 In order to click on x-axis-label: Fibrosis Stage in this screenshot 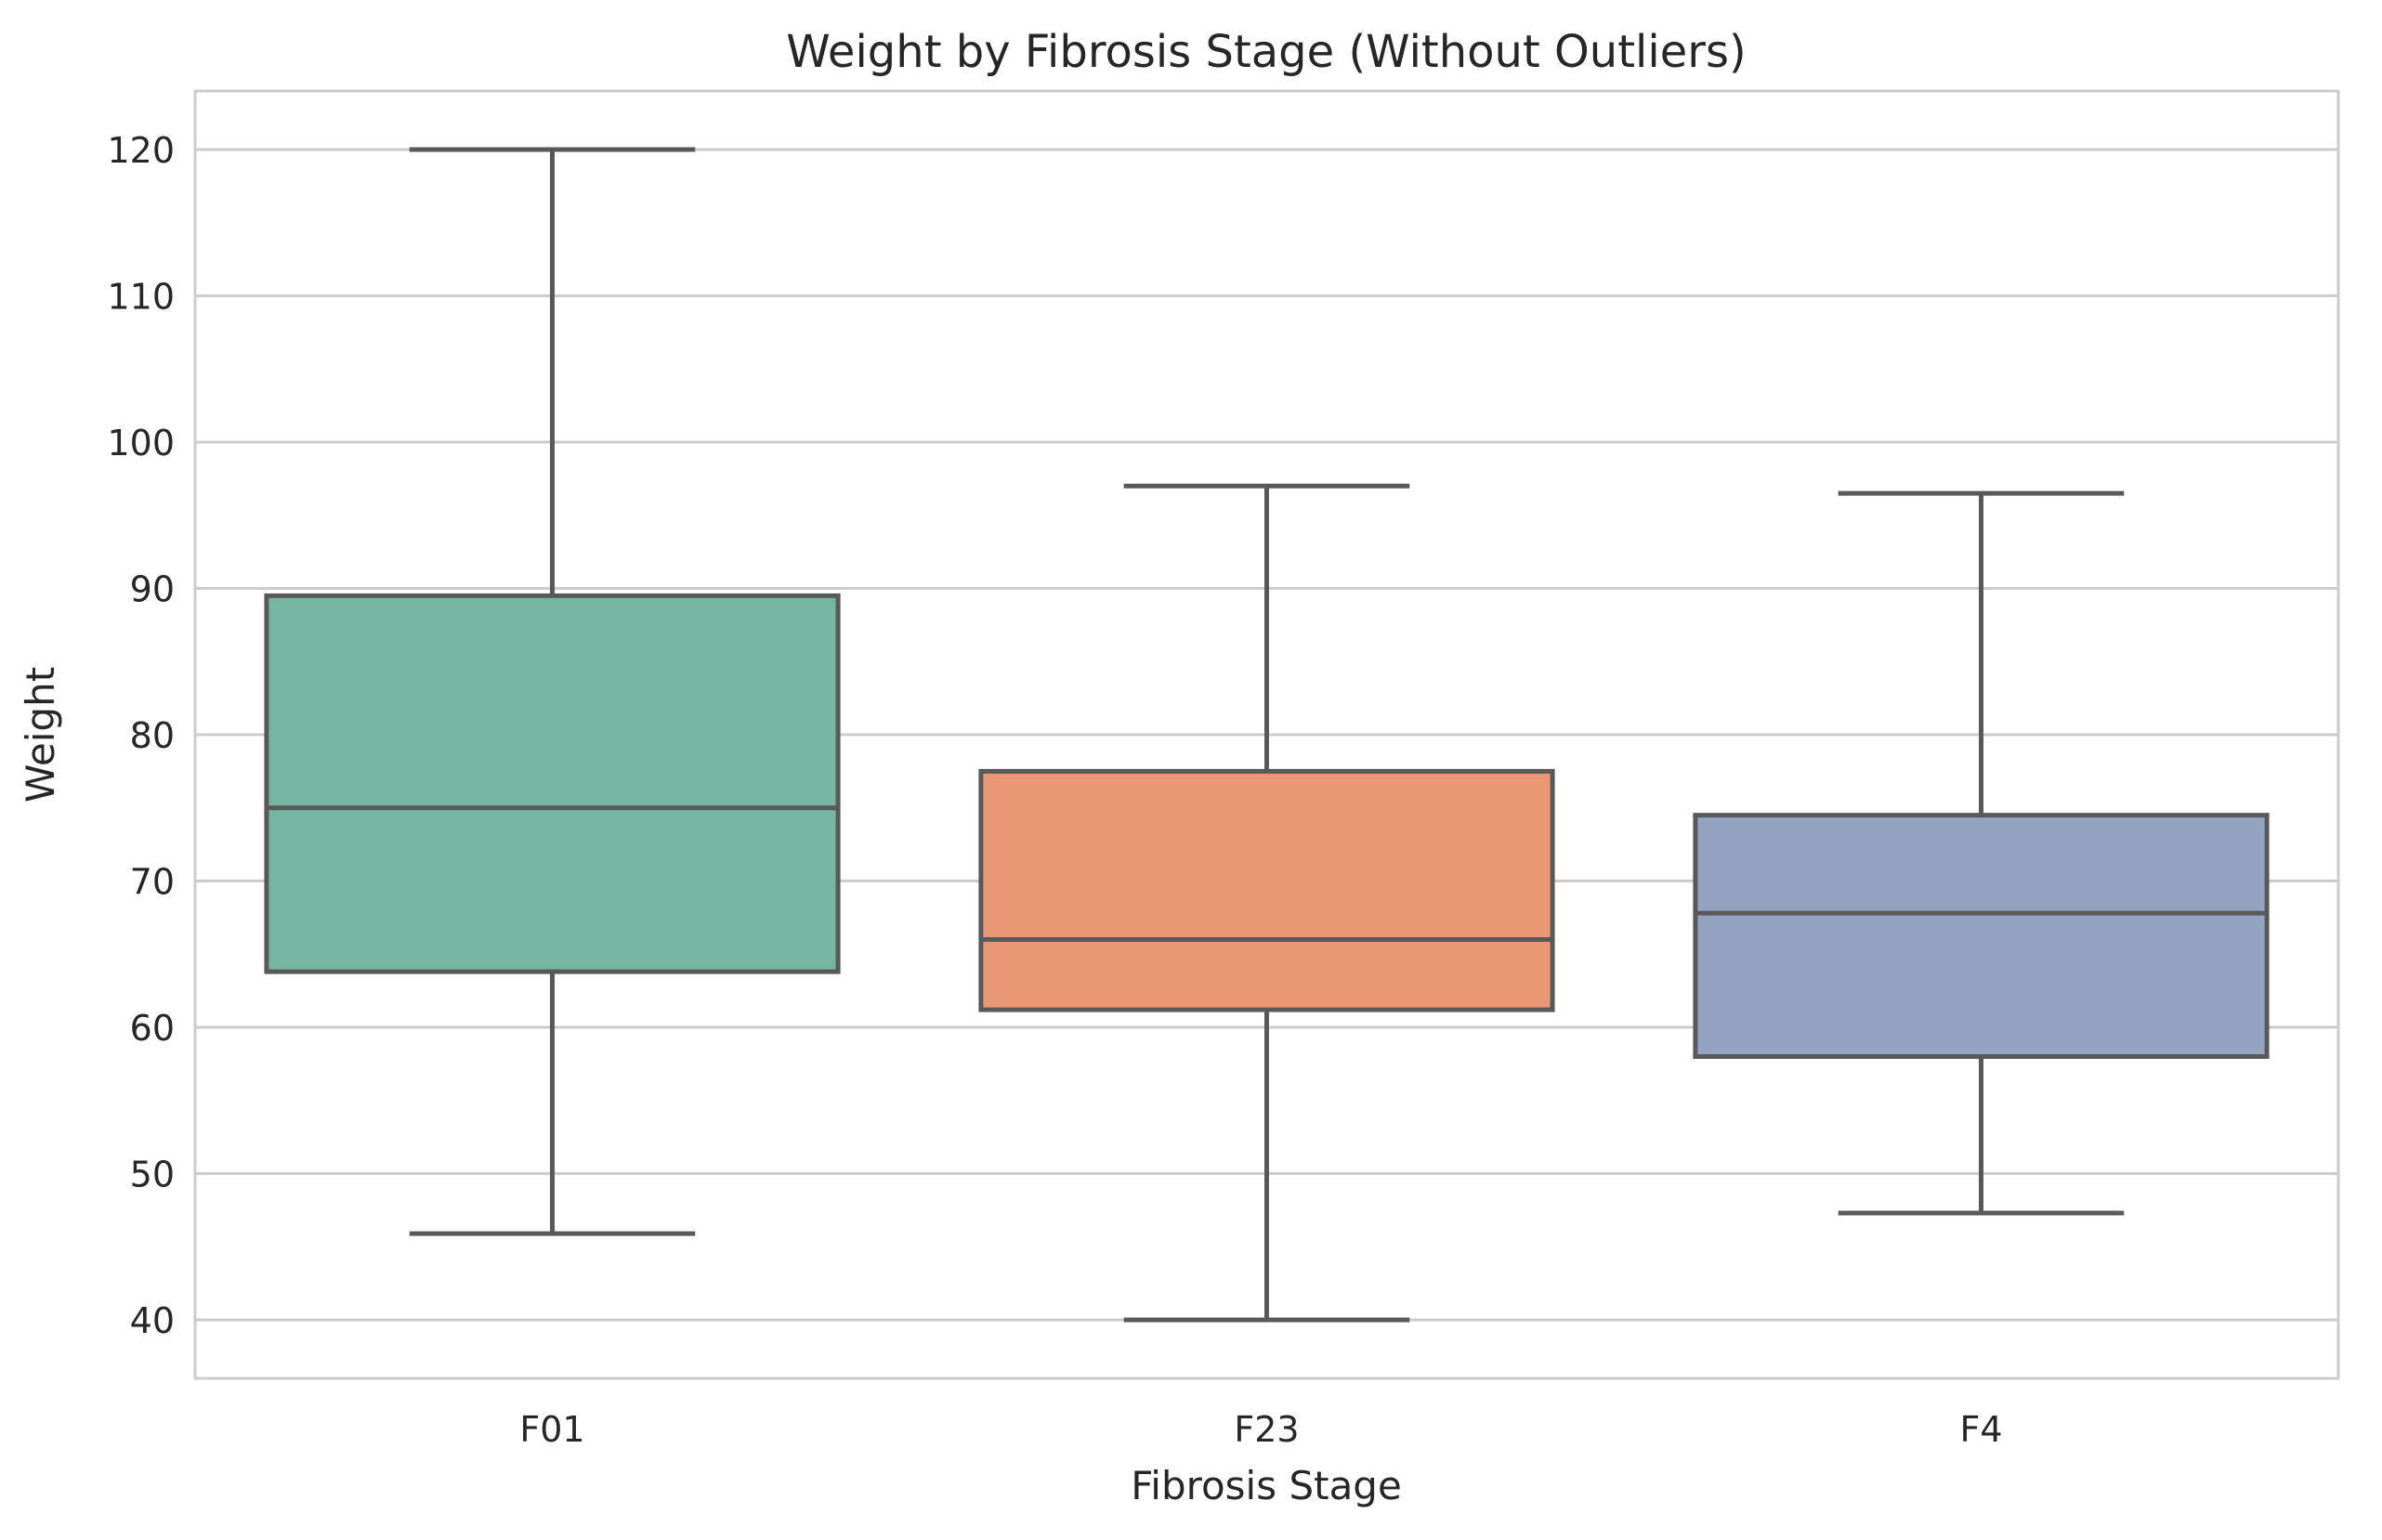, I will do `click(1267, 1485)`.